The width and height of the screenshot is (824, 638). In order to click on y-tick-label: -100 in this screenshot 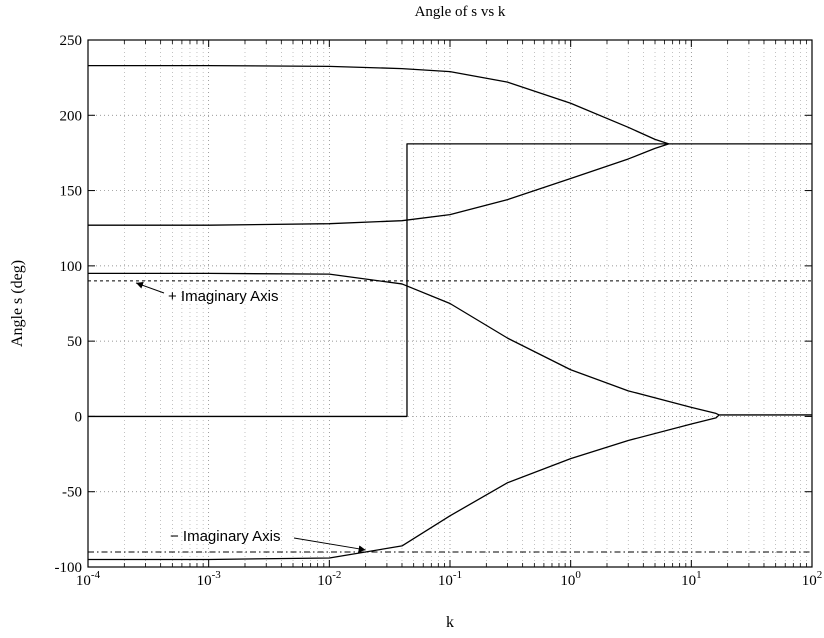, I will do `click(69, 568)`.